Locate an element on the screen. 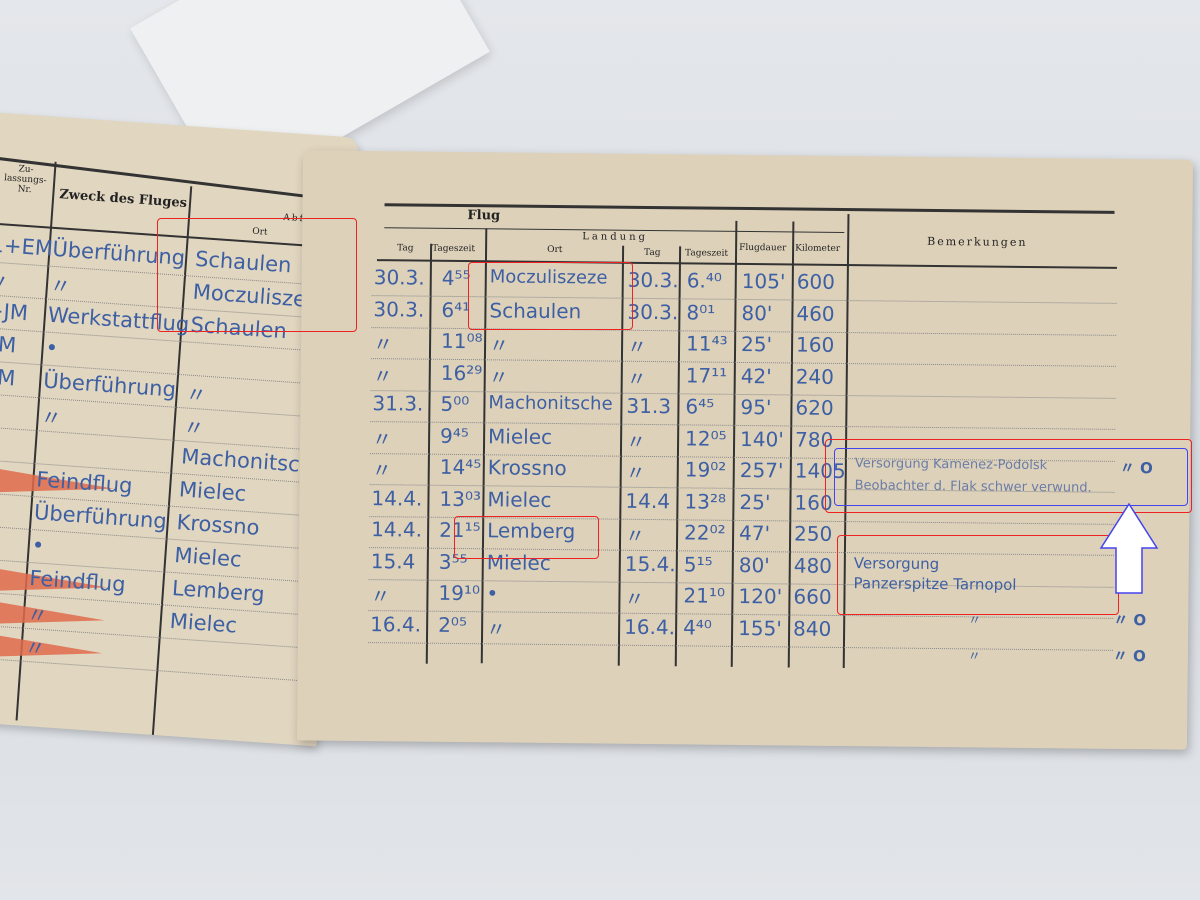 The width and height of the screenshot is (1200, 900). landing-time: 19⁰² is located at coordinates (705, 469).